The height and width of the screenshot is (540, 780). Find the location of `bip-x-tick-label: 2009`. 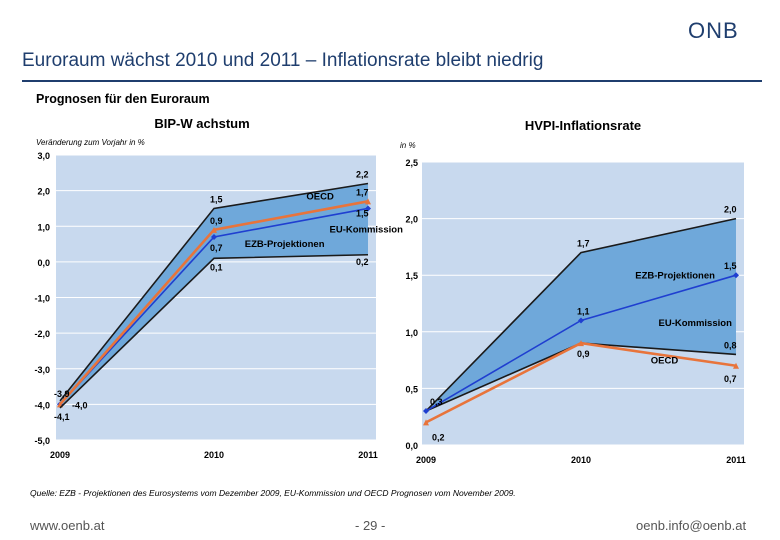

bip-x-tick-label: 2009 is located at coordinates (60, 455).